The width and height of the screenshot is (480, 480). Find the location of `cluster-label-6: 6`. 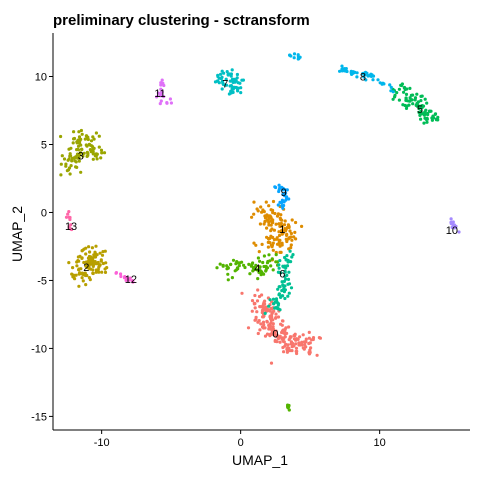

cluster-label-6: 6 is located at coordinates (282, 275).